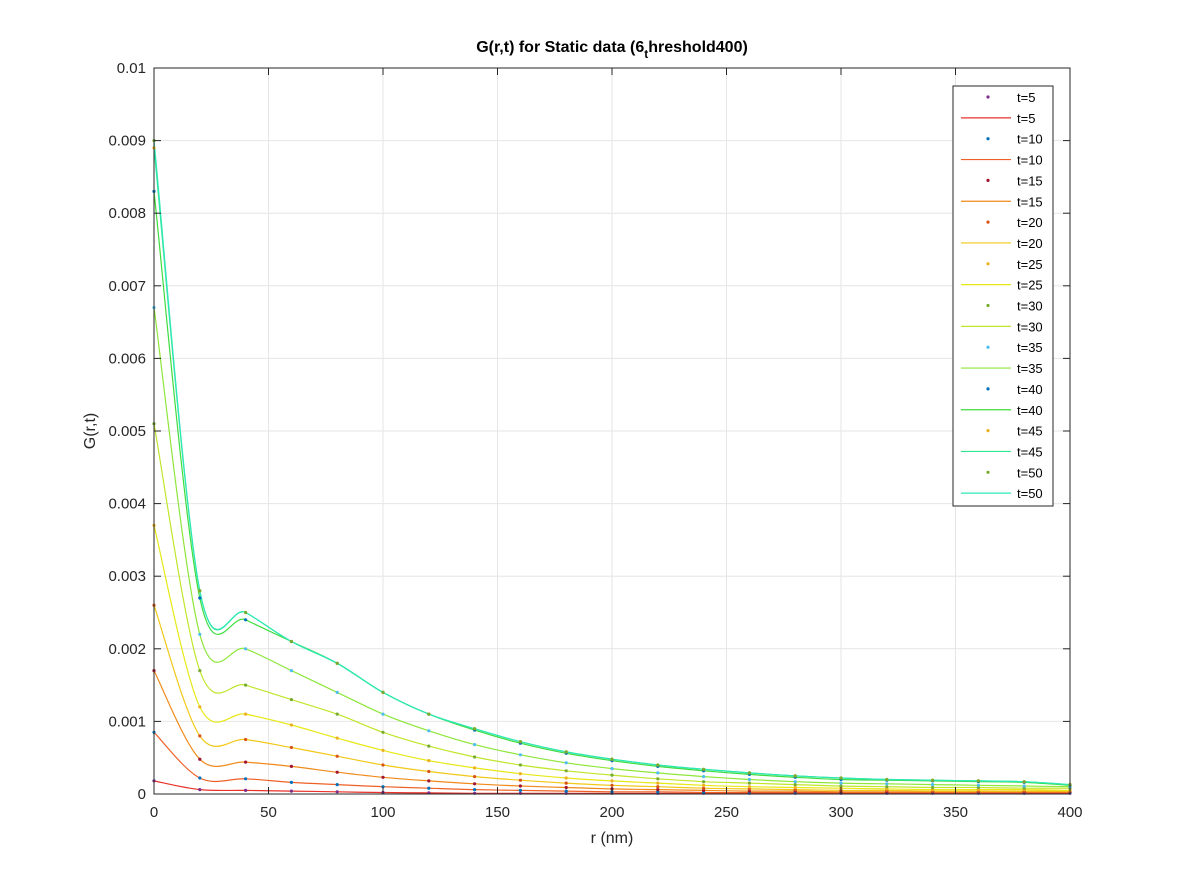 This screenshot has height=892, width=1182. Describe the element at coordinates (1030, 431) in the screenshot. I see `legend-label: t=45` at that location.